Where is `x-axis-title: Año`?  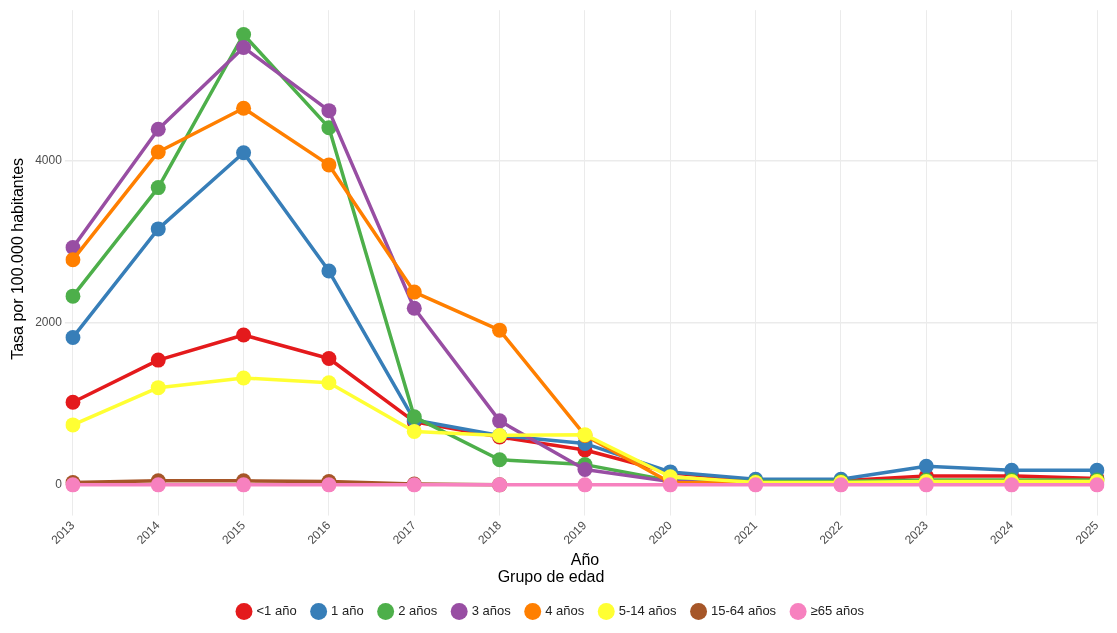
x-axis-title: Año is located at coordinates (585, 559).